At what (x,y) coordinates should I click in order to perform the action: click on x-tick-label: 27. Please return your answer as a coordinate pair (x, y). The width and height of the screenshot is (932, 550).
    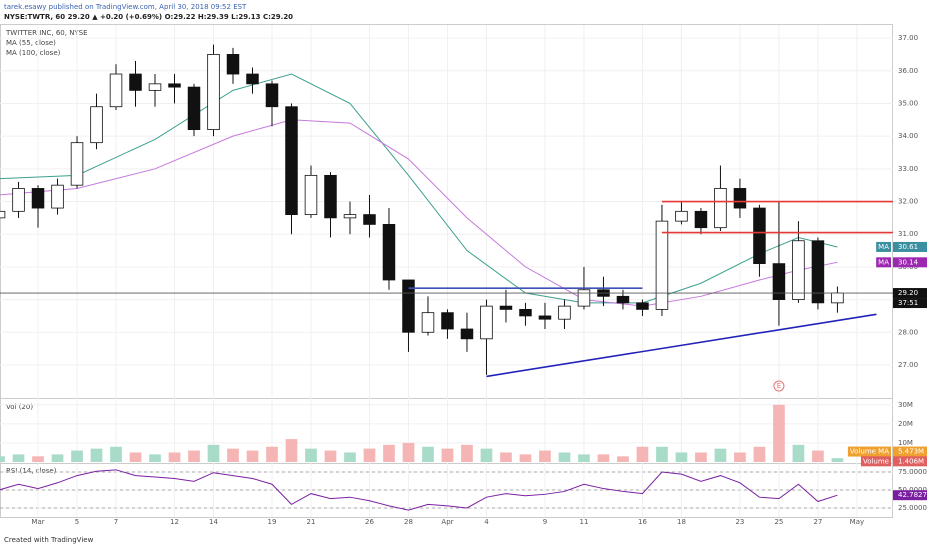
    Looking at the image, I should click on (817, 522).